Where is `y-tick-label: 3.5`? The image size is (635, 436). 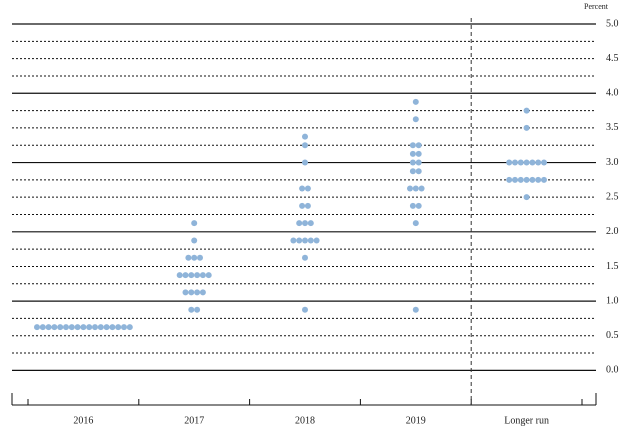 y-tick-label: 3.5 is located at coordinates (612, 127).